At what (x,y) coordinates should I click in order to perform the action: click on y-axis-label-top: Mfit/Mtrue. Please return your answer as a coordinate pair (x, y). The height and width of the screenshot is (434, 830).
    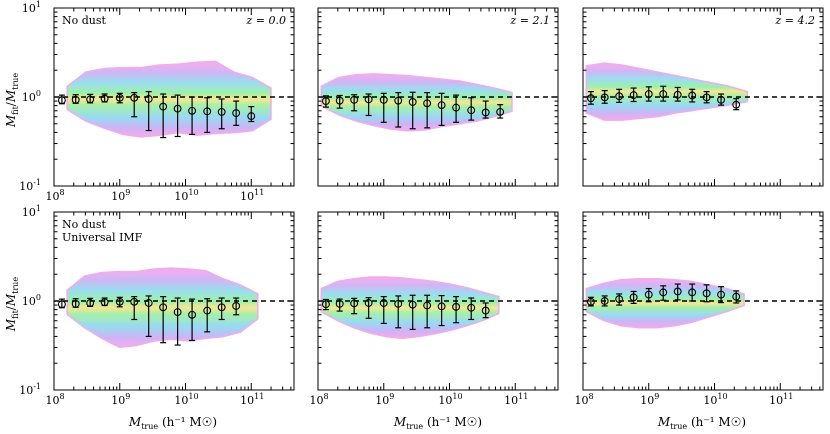
    Looking at the image, I should click on (12, 100).